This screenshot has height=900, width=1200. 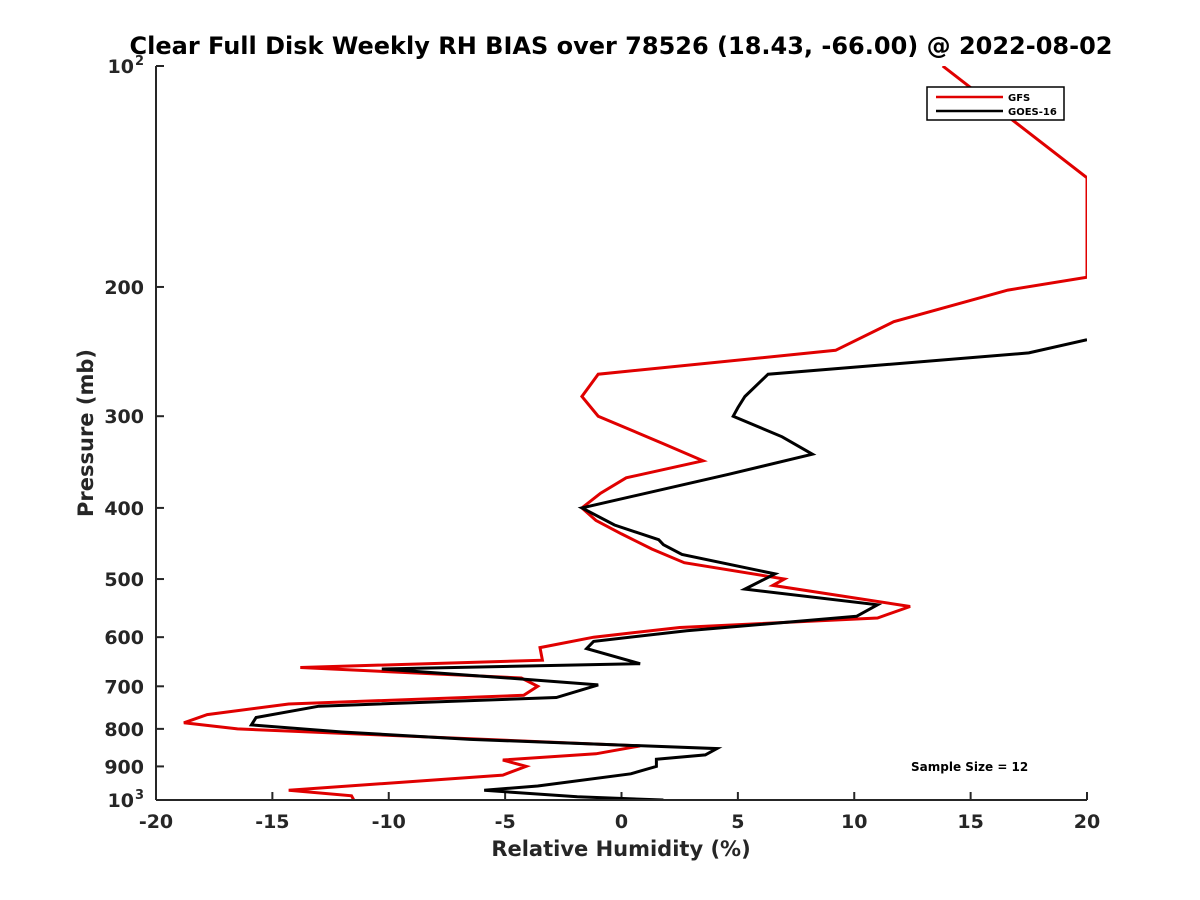 I want to click on y-tick-label: 300, so click(x=124, y=417).